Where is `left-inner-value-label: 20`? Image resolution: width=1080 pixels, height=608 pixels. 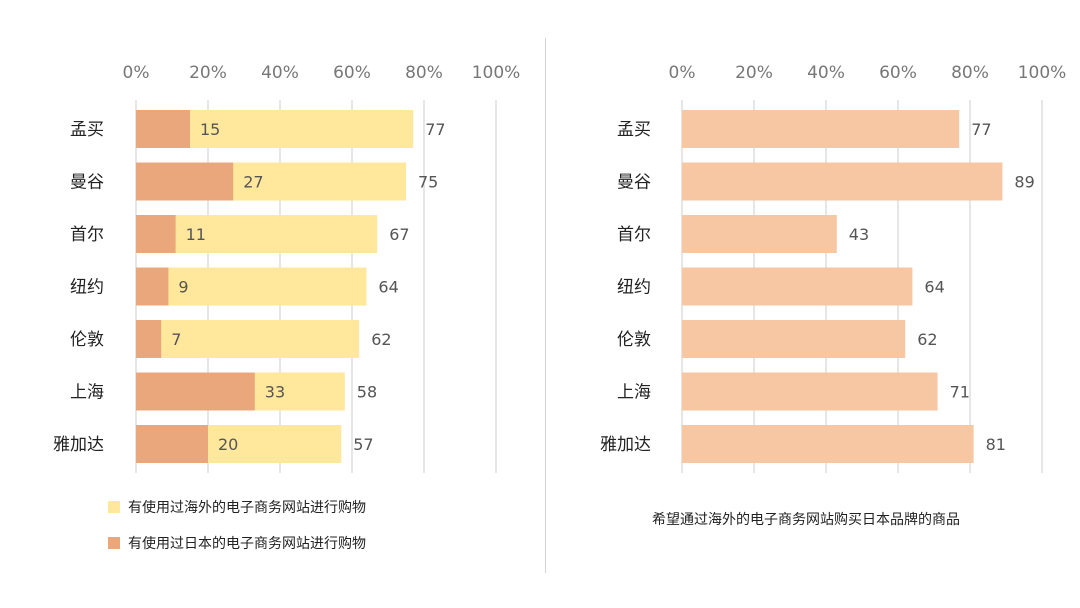 left-inner-value-label: 20 is located at coordinates (228, 444).